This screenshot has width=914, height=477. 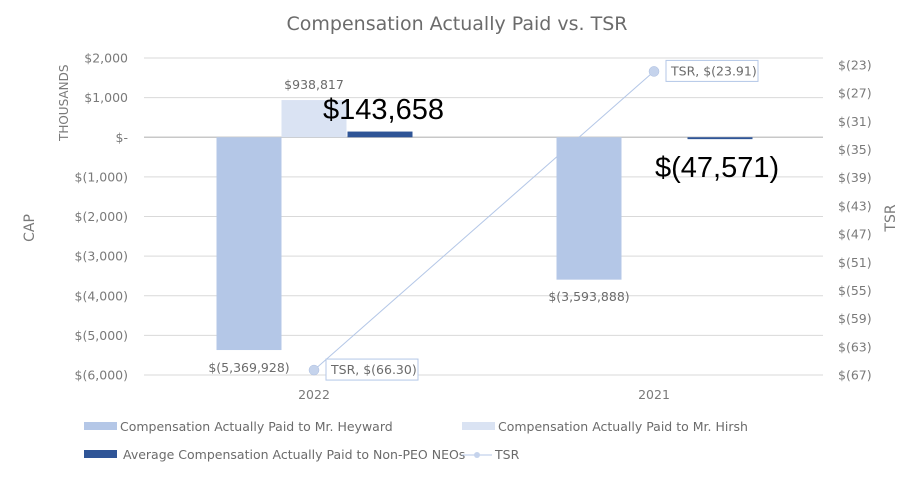 I want to click on data-label-neo-2021: $(47,571), so click(x=717, y=168).